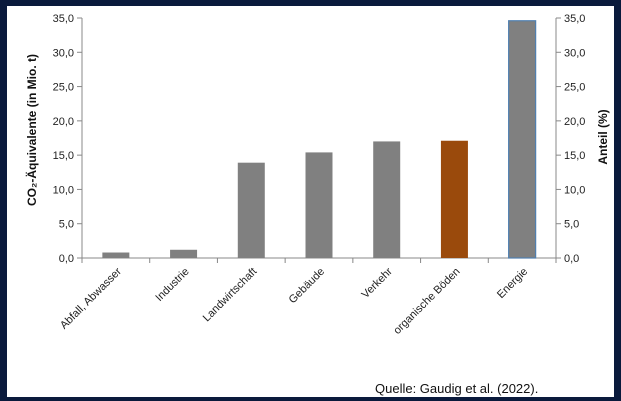 The width and height of the screenshot is (621, 401). What do you see at coordinates (603, 136) in the screenshot?
I see `y-axis-title-right: Anteil (%)` at bounding box center [603, 136].